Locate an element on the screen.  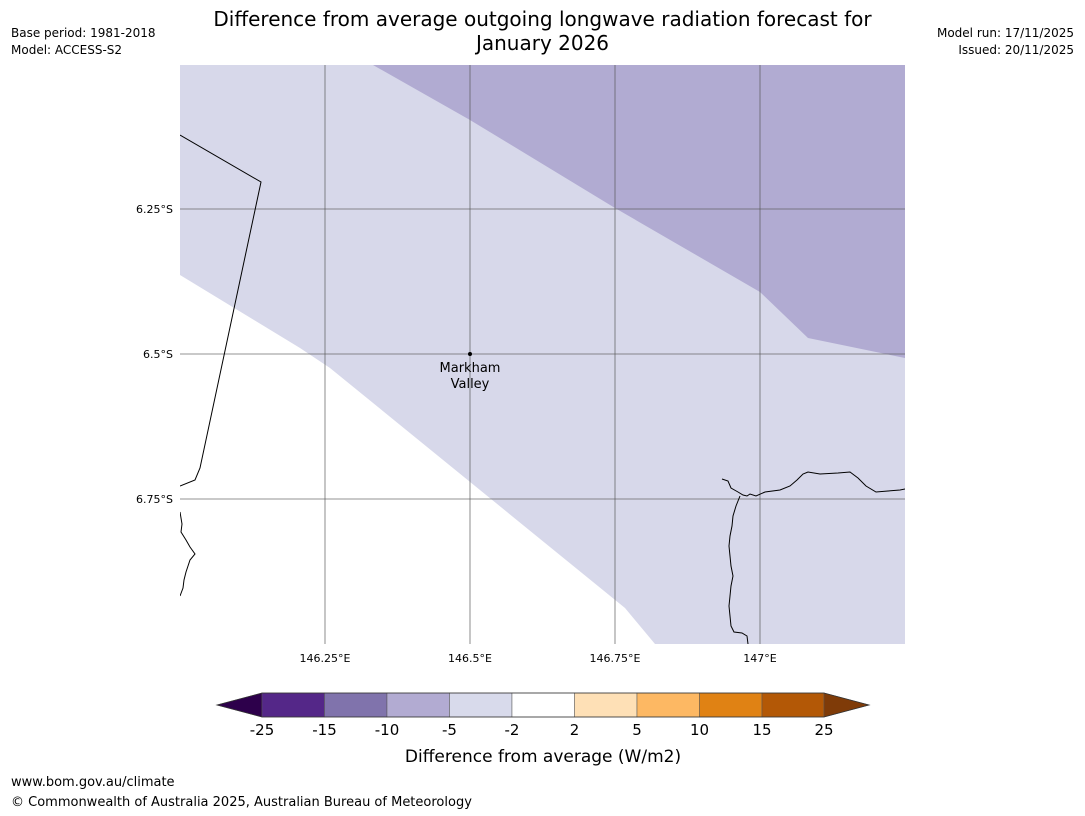
location-label-line1: Markham is located at coordinates (470, 368).